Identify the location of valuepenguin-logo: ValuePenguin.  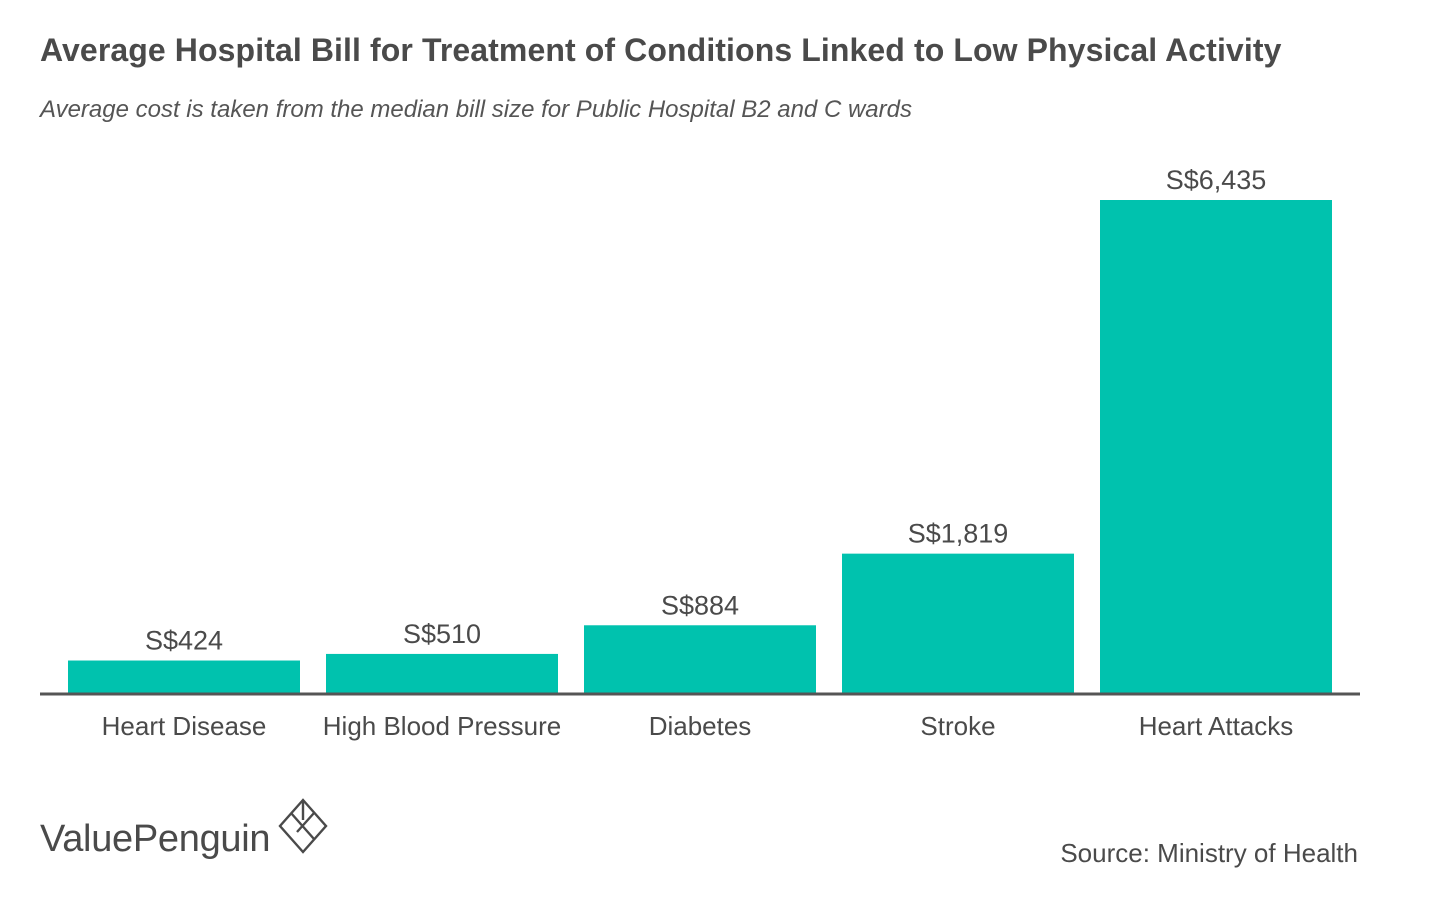
(184, 829).